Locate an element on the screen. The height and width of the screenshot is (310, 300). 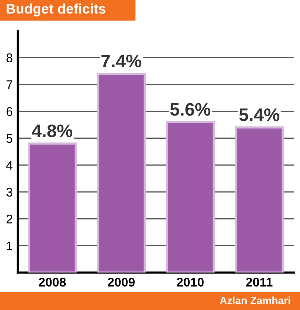
text: Azlan Zamhari is located at coordinates (255, 300).